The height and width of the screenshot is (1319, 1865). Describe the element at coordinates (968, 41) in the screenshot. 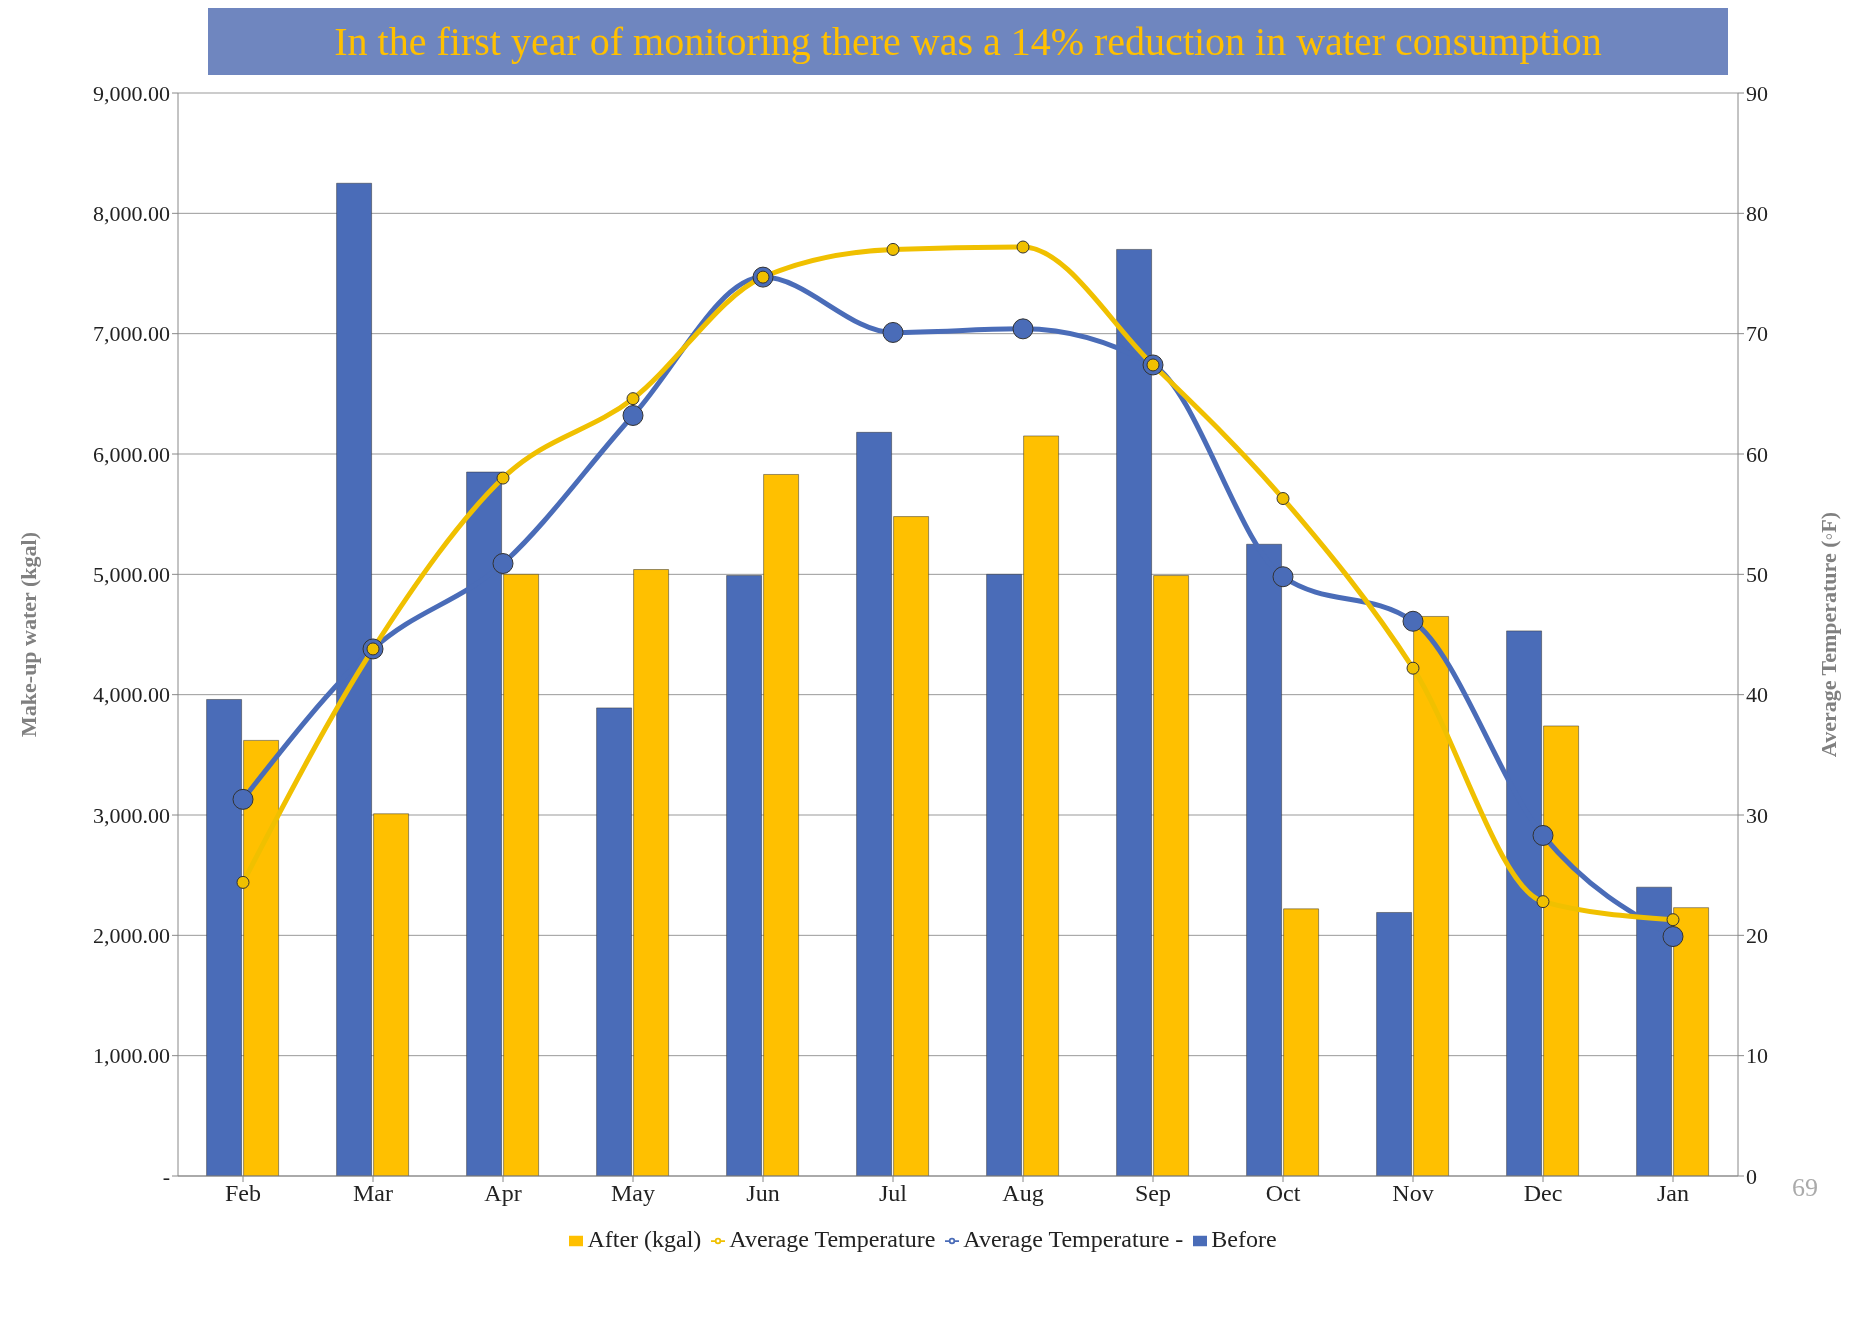

I see `text: In the first year of monitoring there was a 14% reduction in water consumption` at that location.